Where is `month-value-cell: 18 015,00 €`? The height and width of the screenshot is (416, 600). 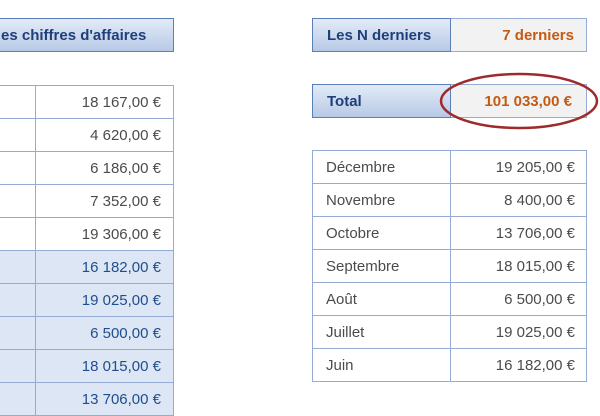
month-value-cell: 18 015,00 € is located at coordinates (519, 266).